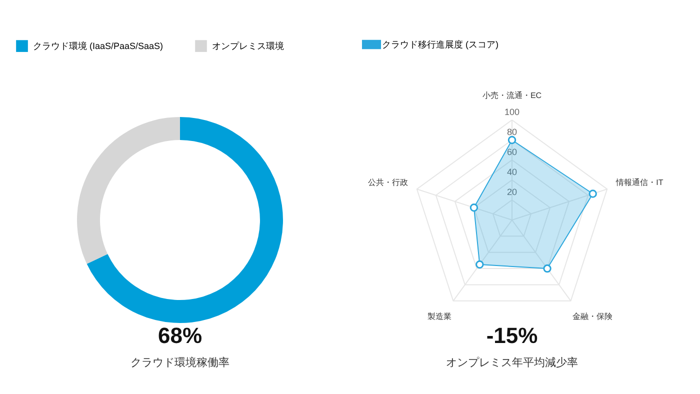  I want to click on y-tick-label: 60, so click(512, 152).